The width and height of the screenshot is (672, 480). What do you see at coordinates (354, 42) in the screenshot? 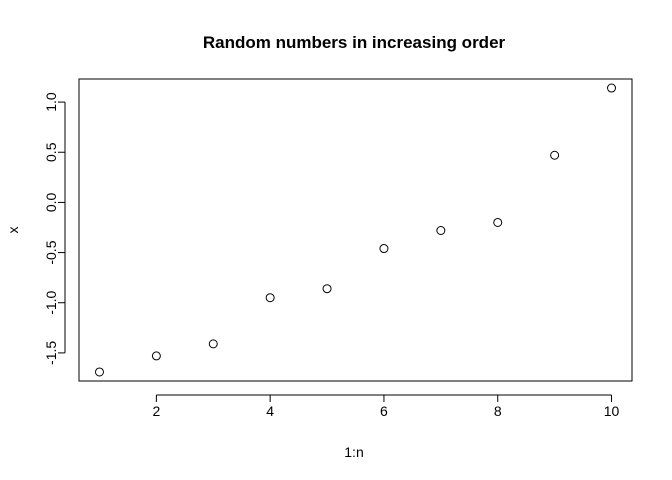
I see `chart-title: Random numbers in increasing order` at bounding box center [354, 42].